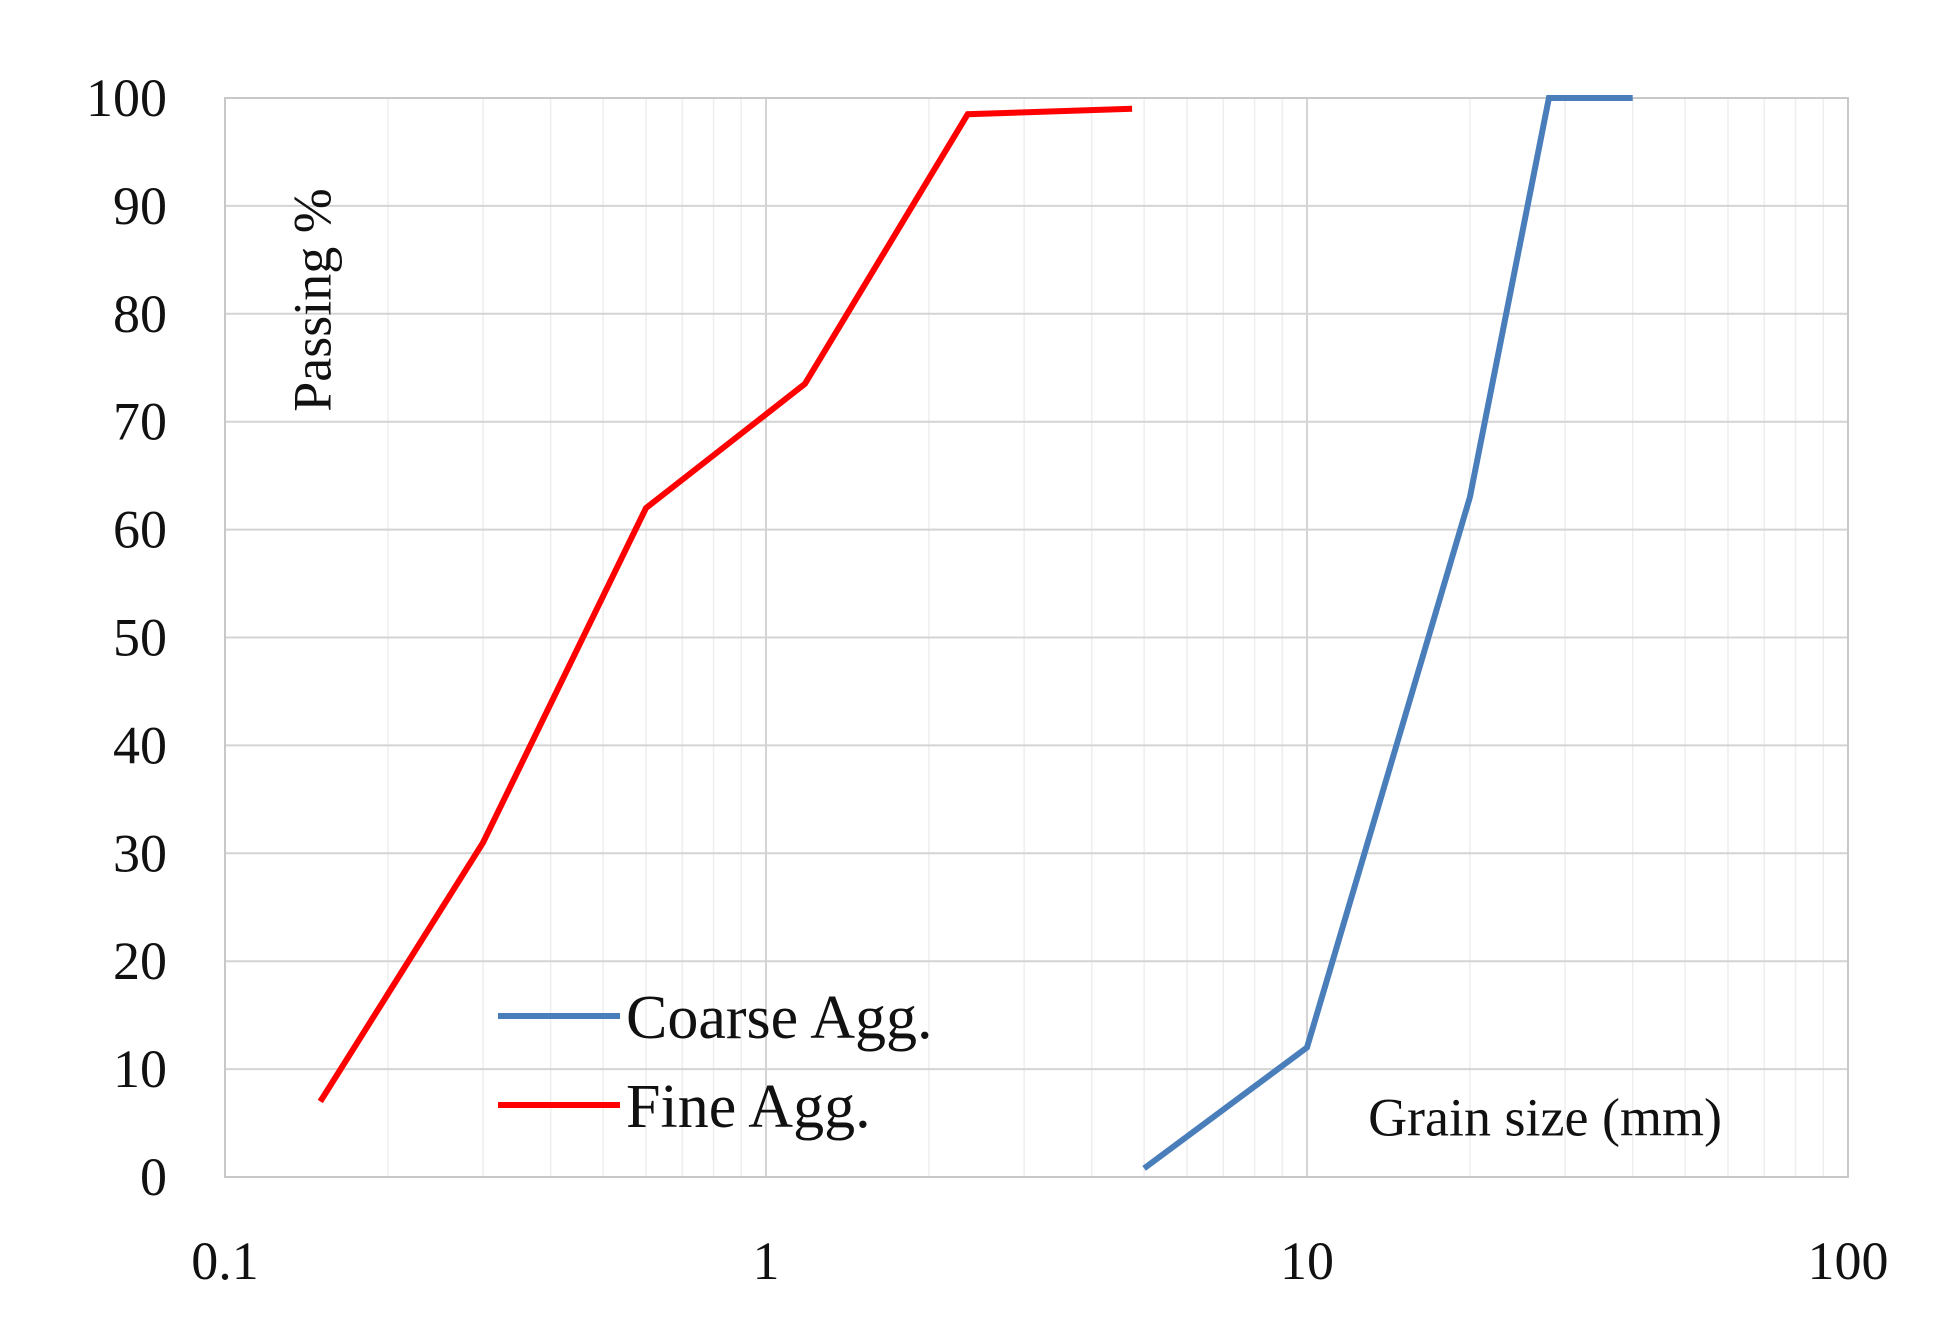 This screenshot has height=1329, width=1945. I want to click on y-tick-label: 50, so click(140, 638).